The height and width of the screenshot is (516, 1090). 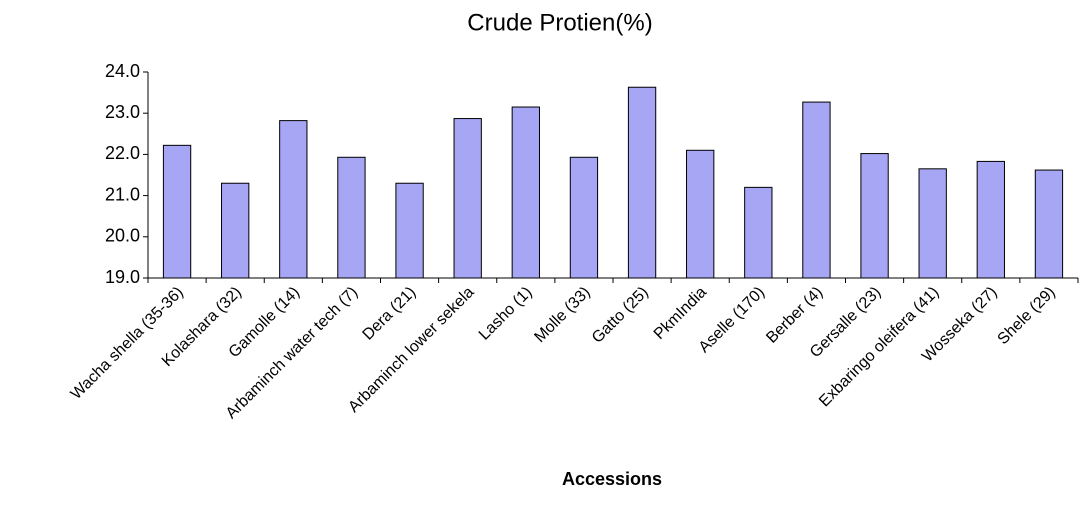 What do you see at coordinates (879, 347) in the screenshot?
I see `x-tick-label: Exbaringo oleifera (41)` at bounding box center [879, 347].